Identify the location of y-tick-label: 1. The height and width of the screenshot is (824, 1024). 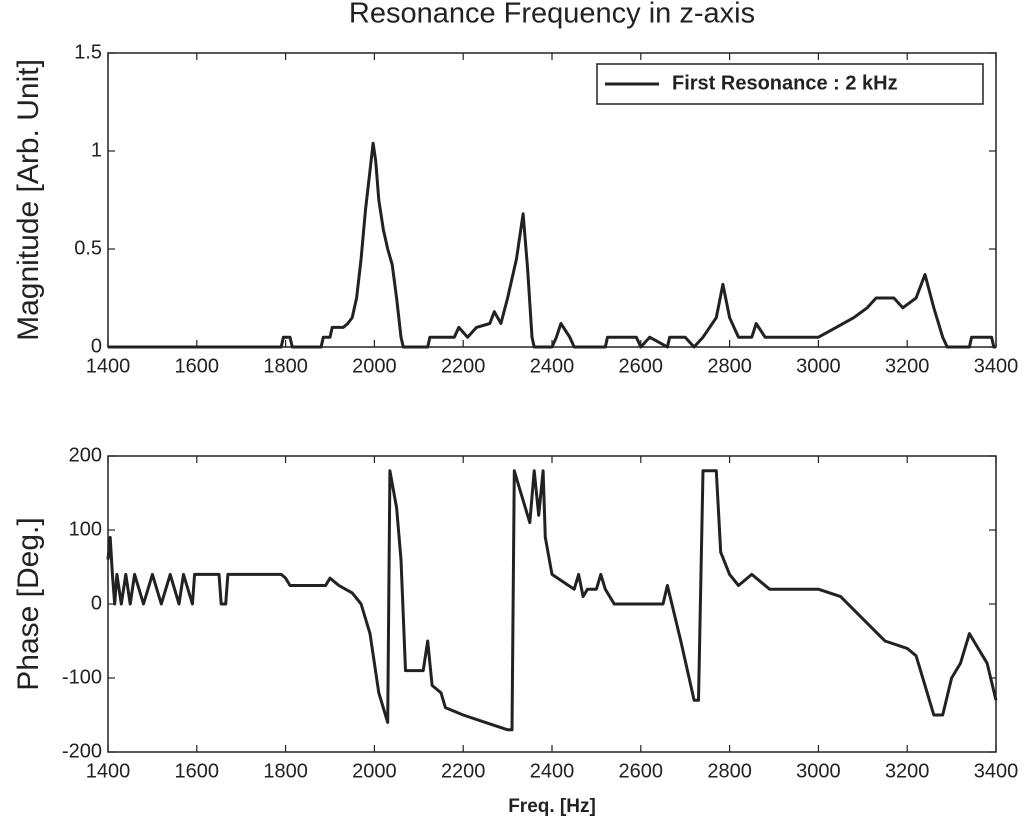
(96, 150).